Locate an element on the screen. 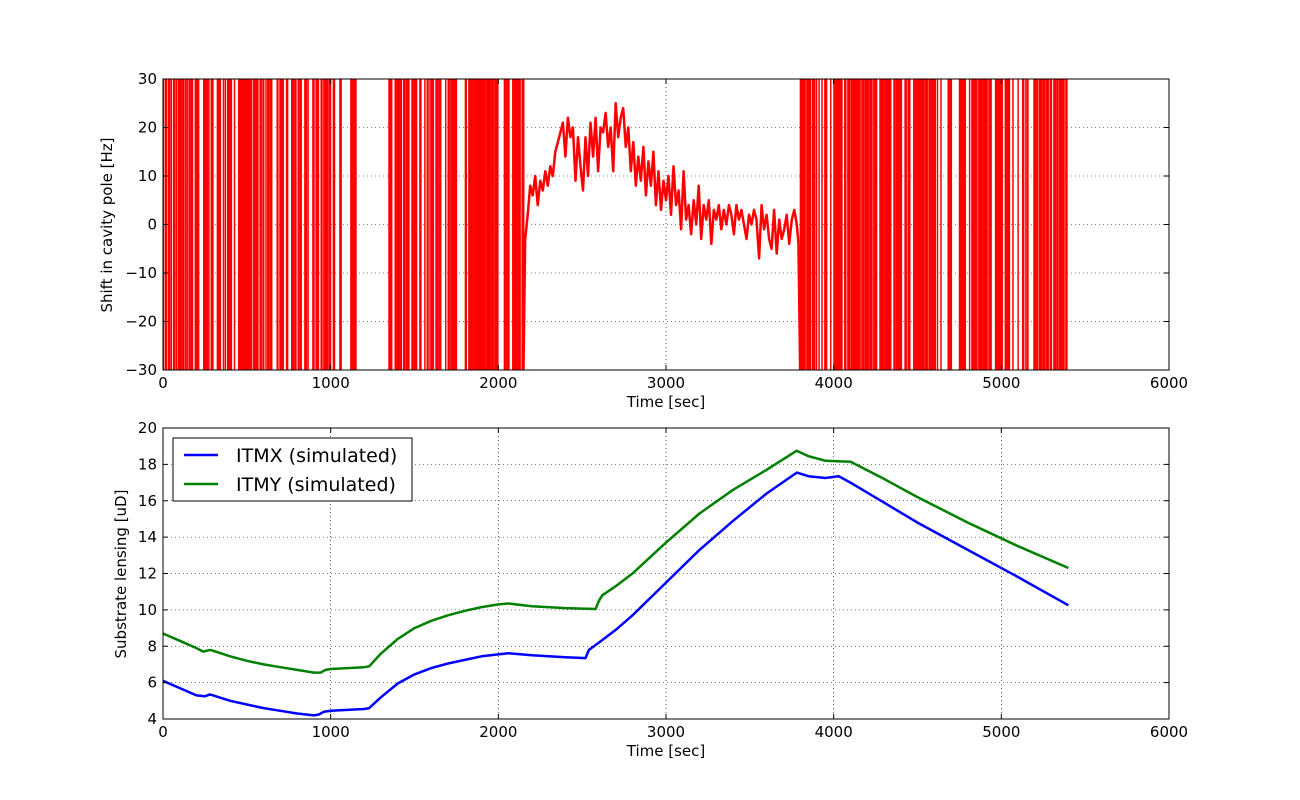 The height and width of the screenshot is (800, 1300). legend: ITMX (simulated) ITMY (simulated) is located at coordinates (292, 469).